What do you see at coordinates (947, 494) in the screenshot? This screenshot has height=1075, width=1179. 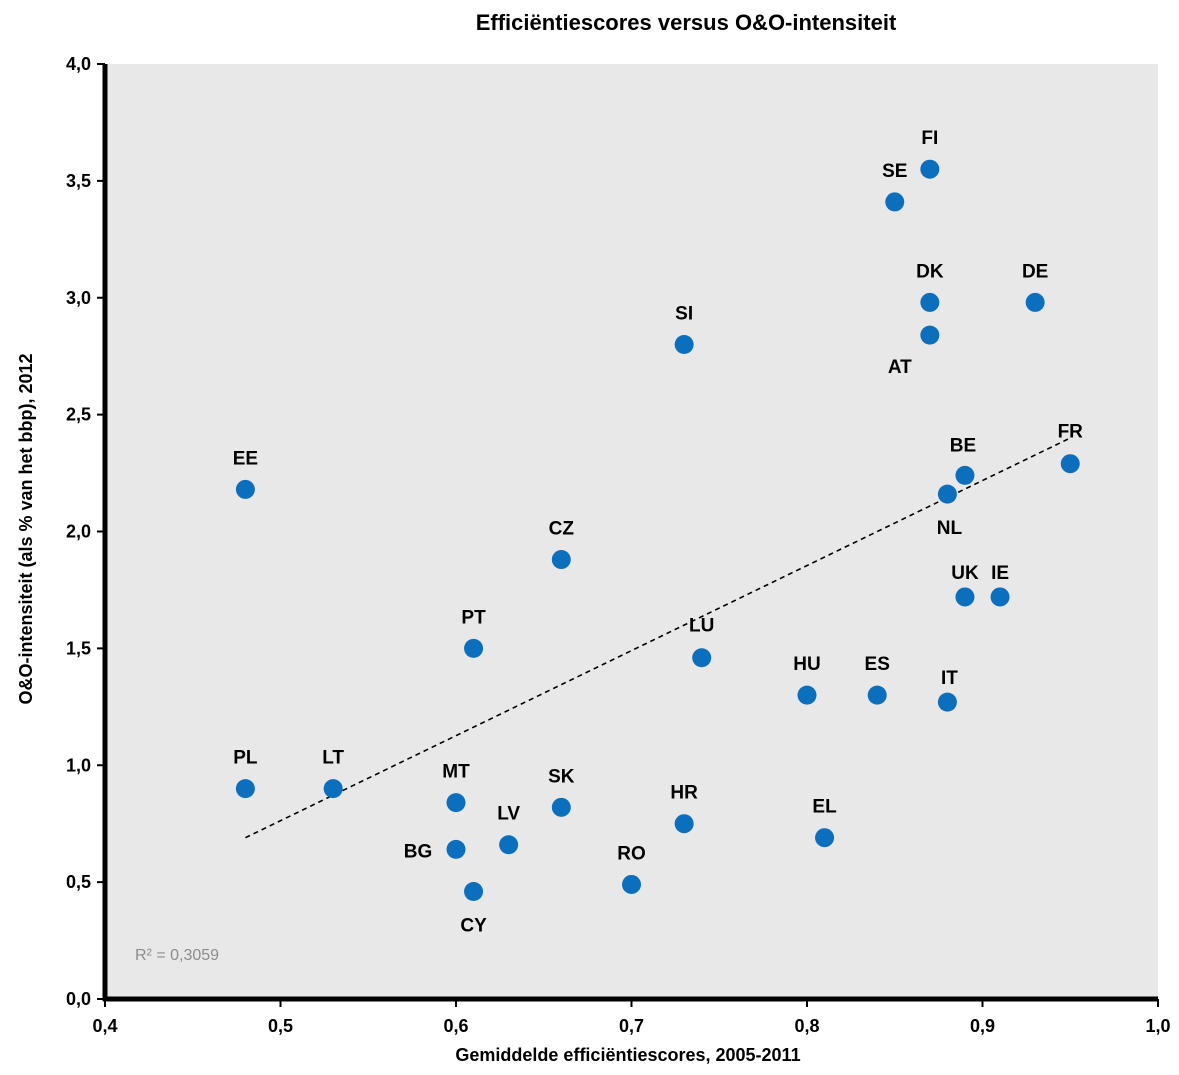 I see `data-point-nl` at bounding box center [947, 494].